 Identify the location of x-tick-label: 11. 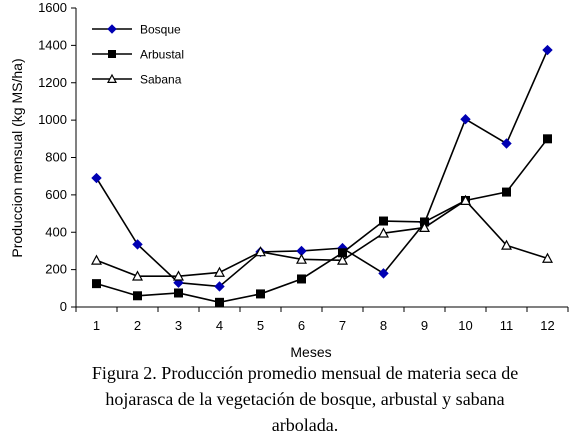
(507, 325).